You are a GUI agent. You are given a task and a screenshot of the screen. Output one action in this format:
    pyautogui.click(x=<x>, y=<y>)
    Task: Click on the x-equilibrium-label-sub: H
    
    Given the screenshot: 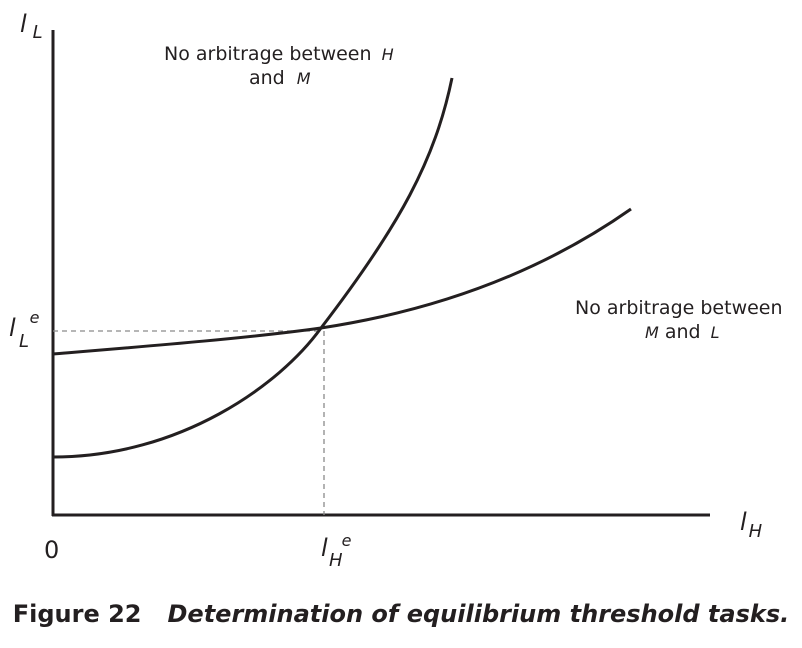 What is the action you would take?
    pyautogui.click(x=336, y=560)
    